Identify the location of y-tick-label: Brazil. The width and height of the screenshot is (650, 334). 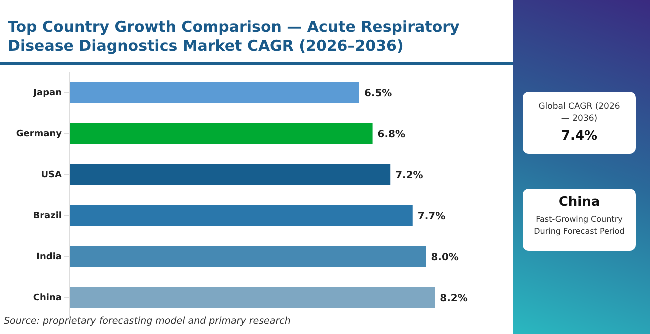
(47, 217).